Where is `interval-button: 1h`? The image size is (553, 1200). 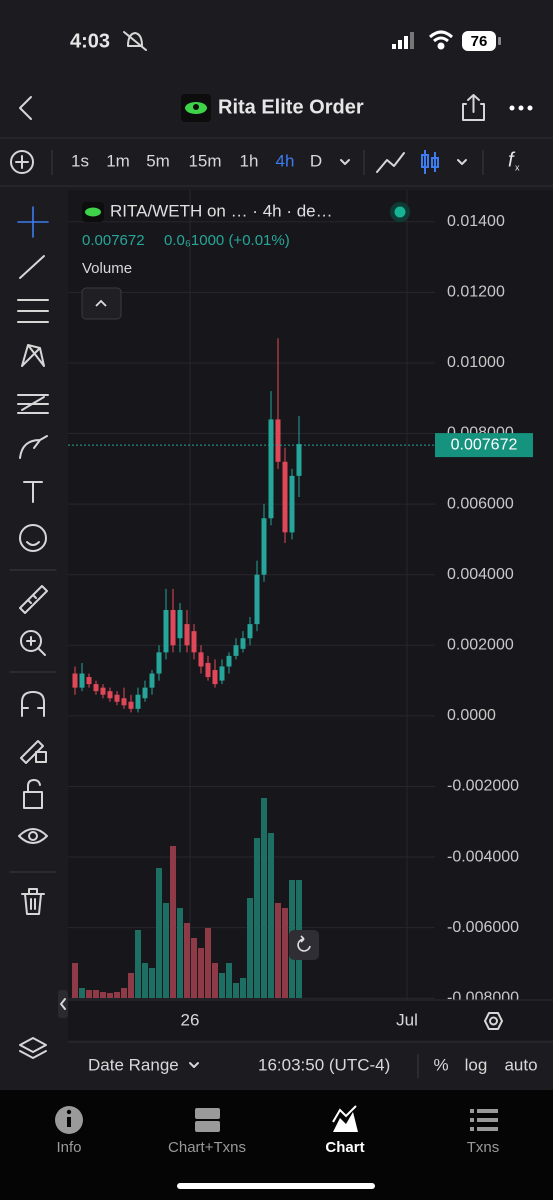
interval-button: 1h is located at coordinates (249, 160).